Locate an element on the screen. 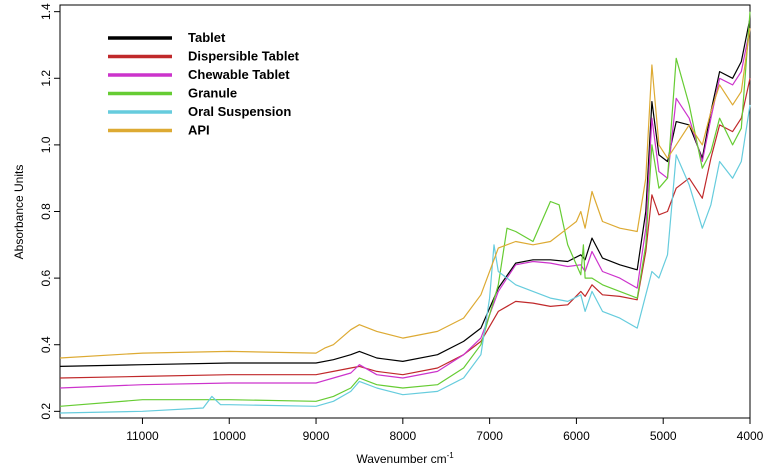 The height and width of the screenshot is (474, 767). y-tick-label: 0.4 is located at coordinates (46, 344).